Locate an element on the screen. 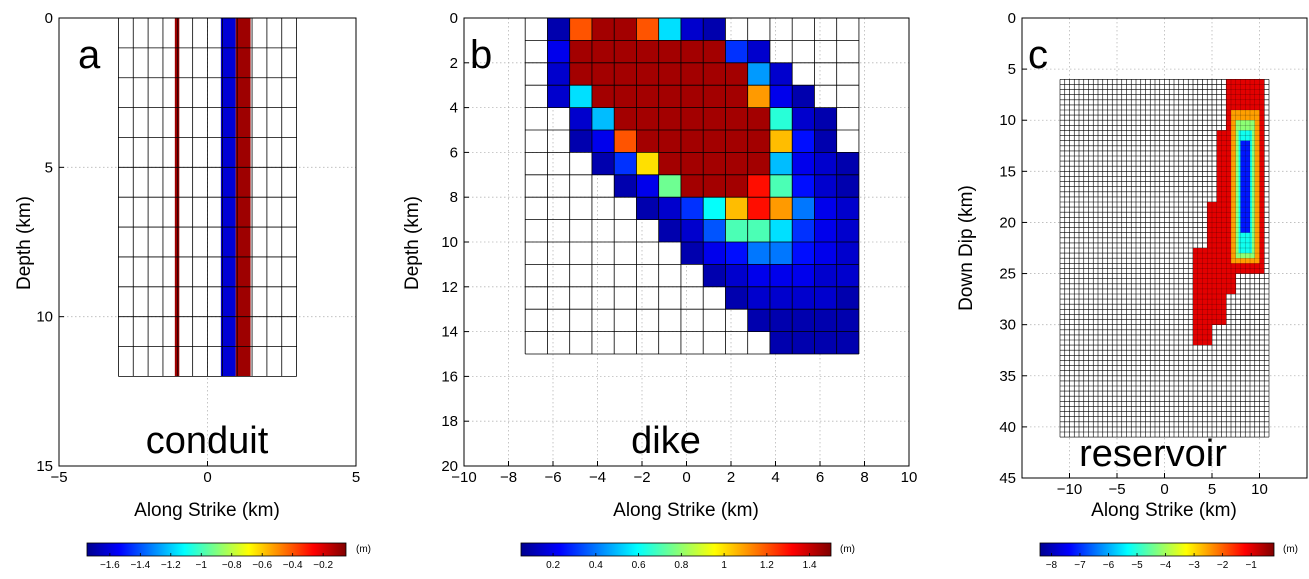 The width and height of the screenshot is (1309, 579). panel-c-letter: c is located at coordinates (1038, 55).